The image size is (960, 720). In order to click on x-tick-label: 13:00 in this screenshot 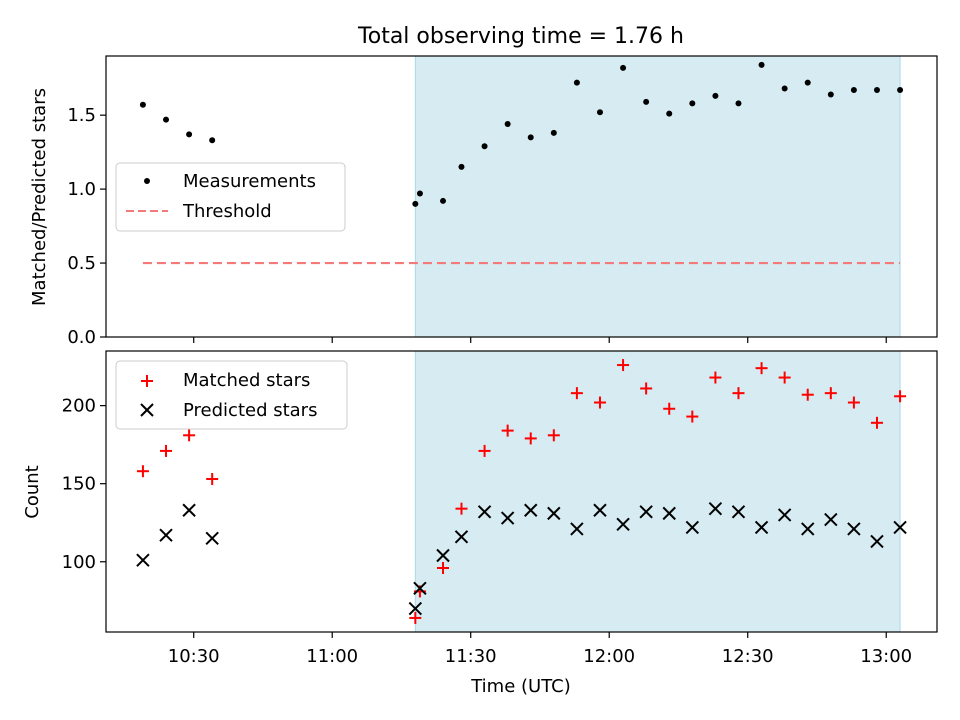, I will do `click(886, 656)`.